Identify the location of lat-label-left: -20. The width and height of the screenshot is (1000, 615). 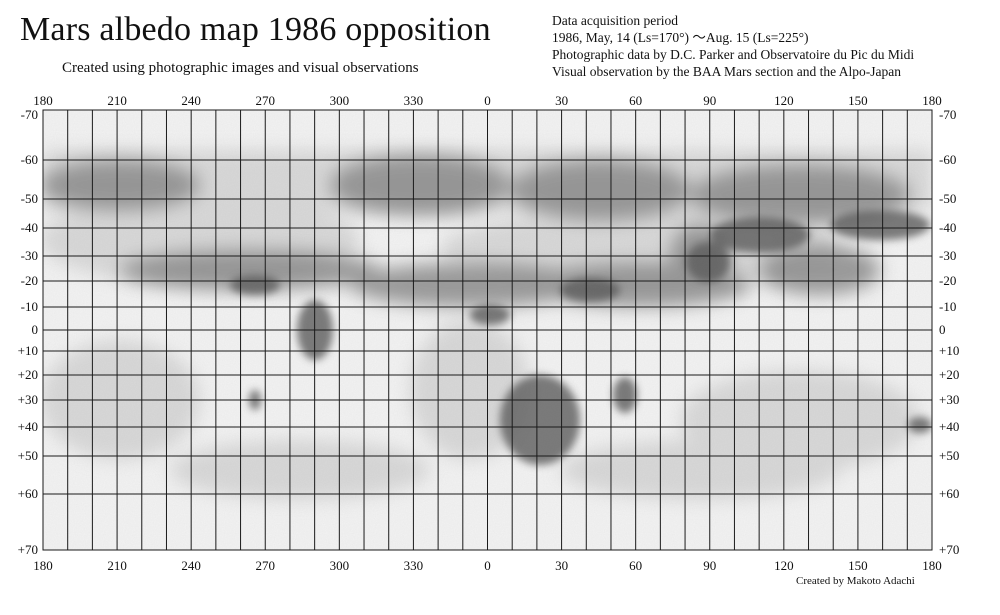
(29, 280).